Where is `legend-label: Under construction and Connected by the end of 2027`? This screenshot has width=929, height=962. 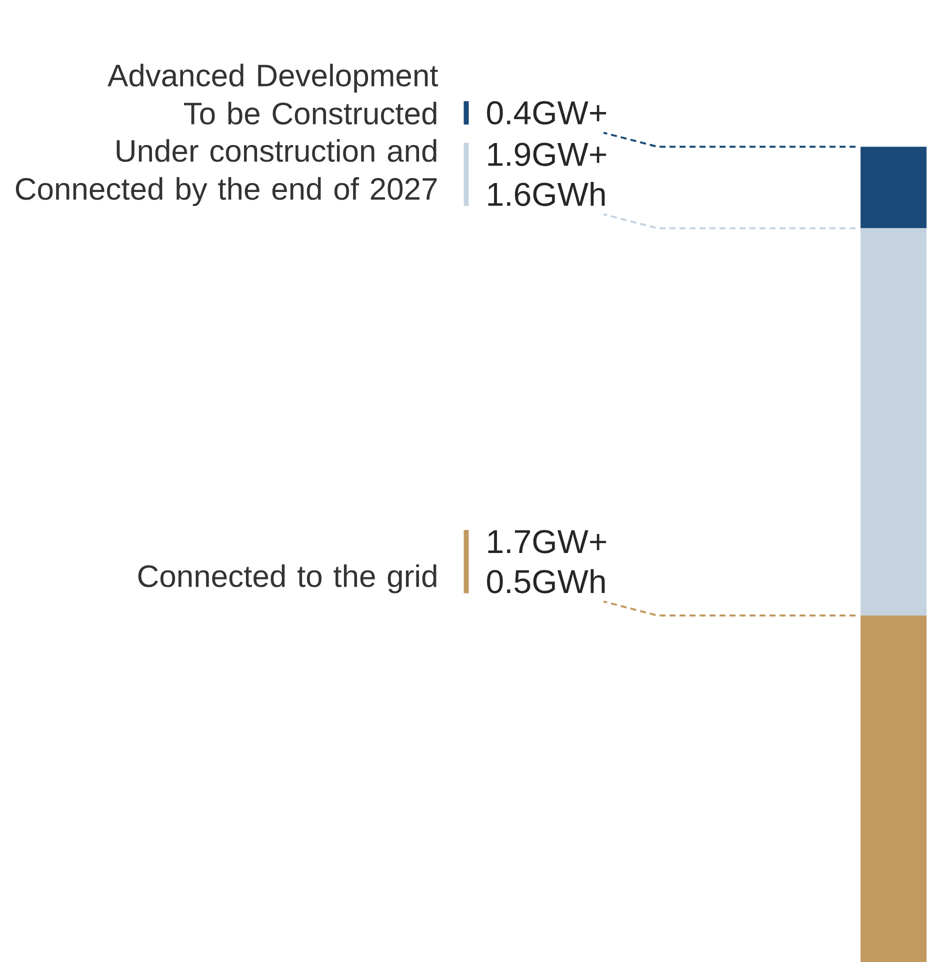
legend-label: Under construction and Connected by the end of 2027 is located at coordinates (226, 172).